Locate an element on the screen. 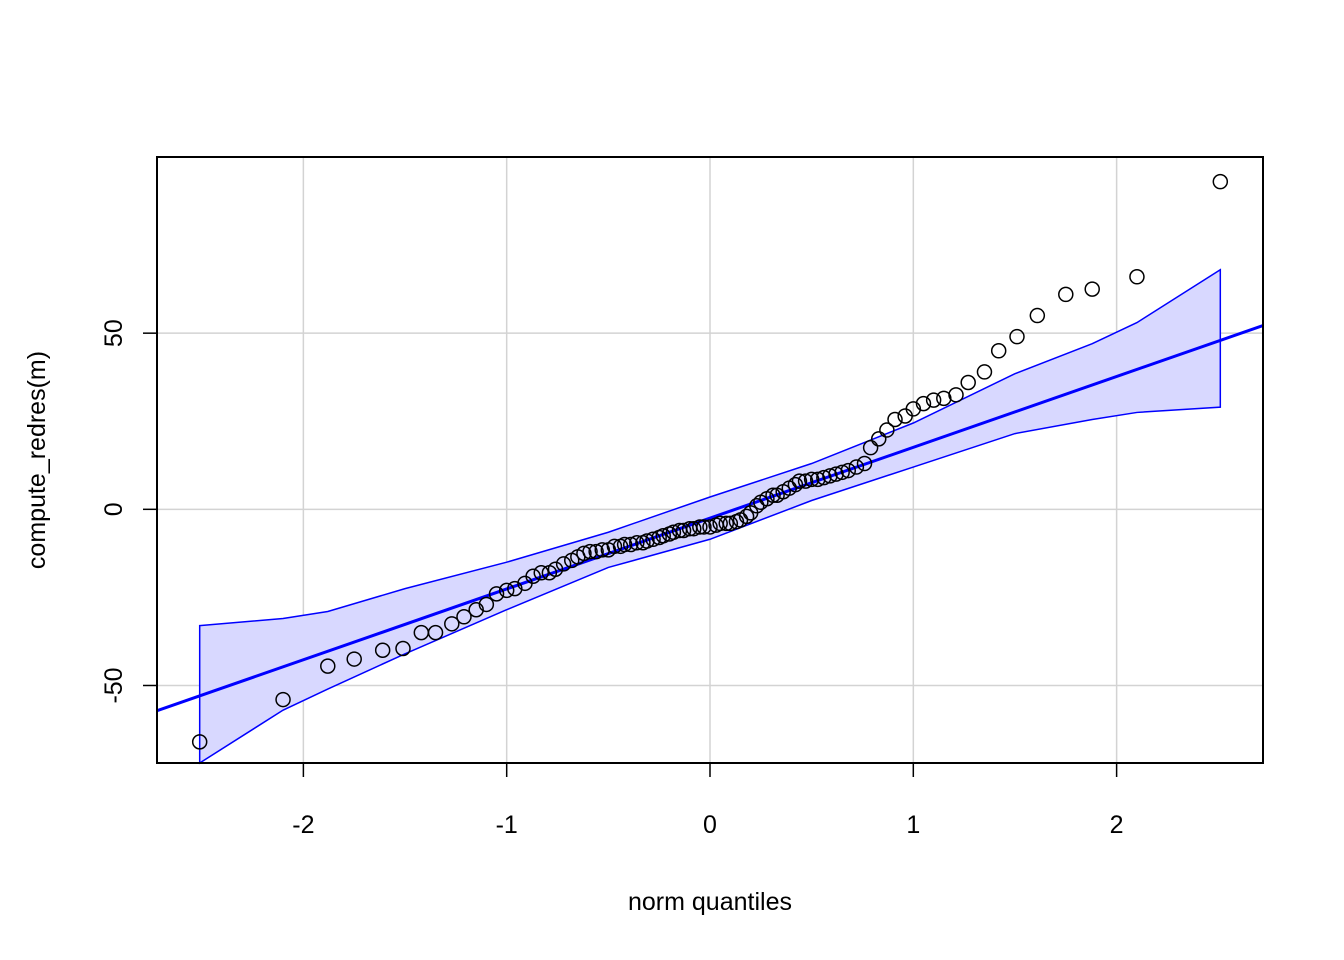 This screenshot has width=1344, height=960. y-tick-label: -50 is located at coordinates (114, 685).